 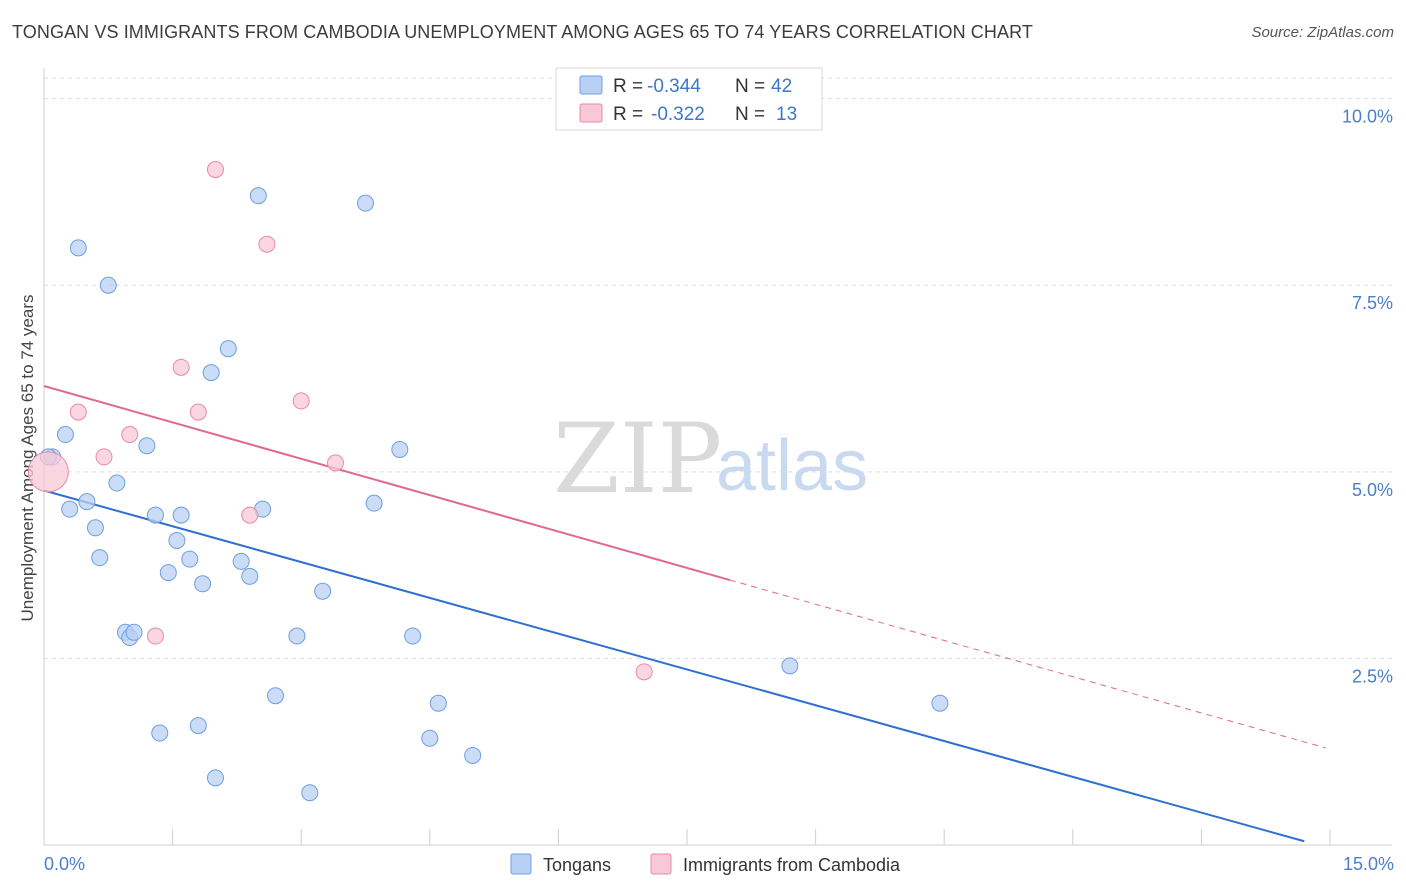 What do you see at coordinates (750, 114) in the screenshot?
I see `legend-n-label-cambodia: N =` at bounding box center [750, 114].